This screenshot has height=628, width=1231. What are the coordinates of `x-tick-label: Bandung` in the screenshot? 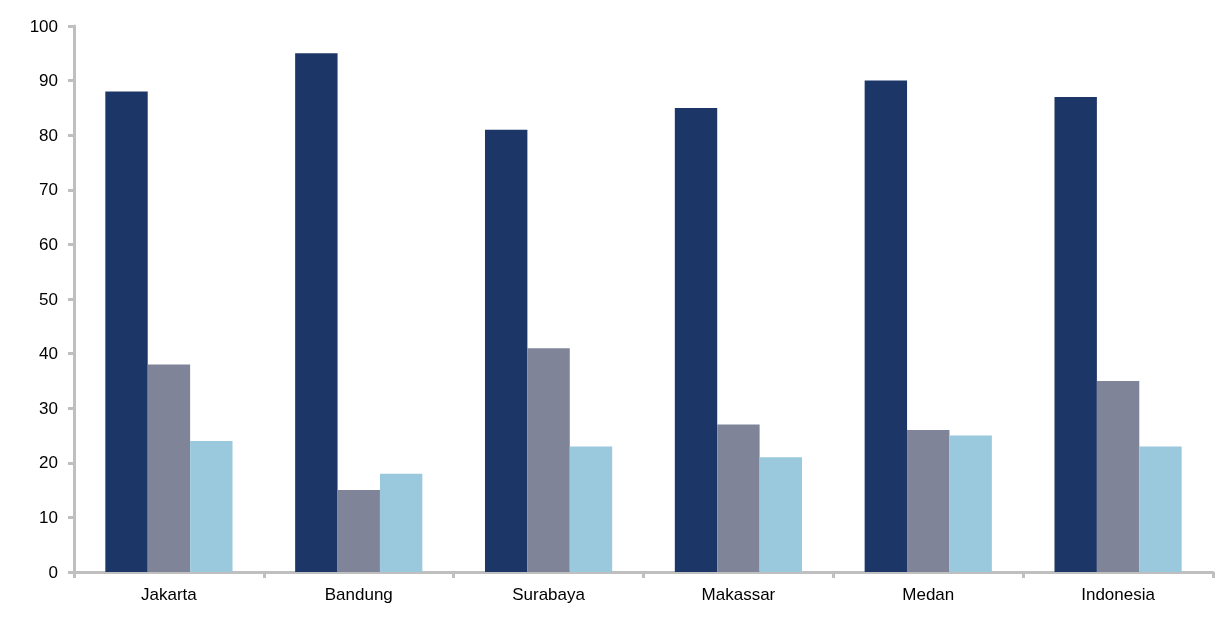 It's located at (358, 594).